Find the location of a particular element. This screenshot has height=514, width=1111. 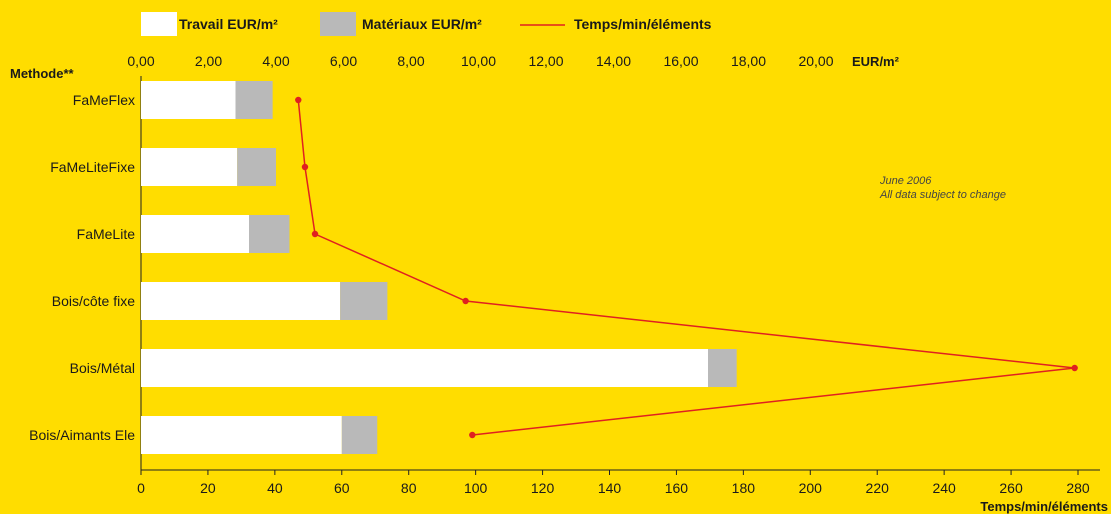

top-axis-title: EUR/m² is located at coordinates (876, 61).